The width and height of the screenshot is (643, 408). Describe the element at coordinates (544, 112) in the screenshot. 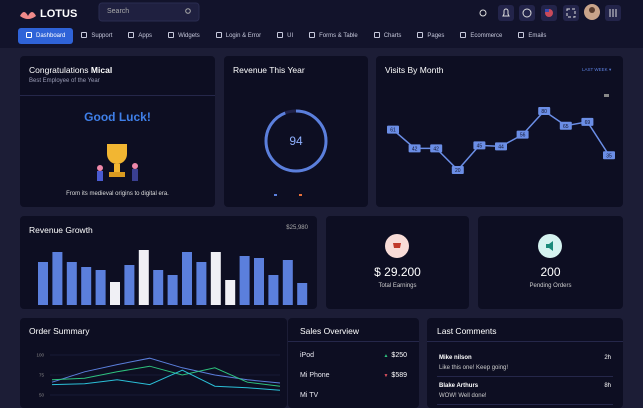

I see `data-label: 80` at that location.